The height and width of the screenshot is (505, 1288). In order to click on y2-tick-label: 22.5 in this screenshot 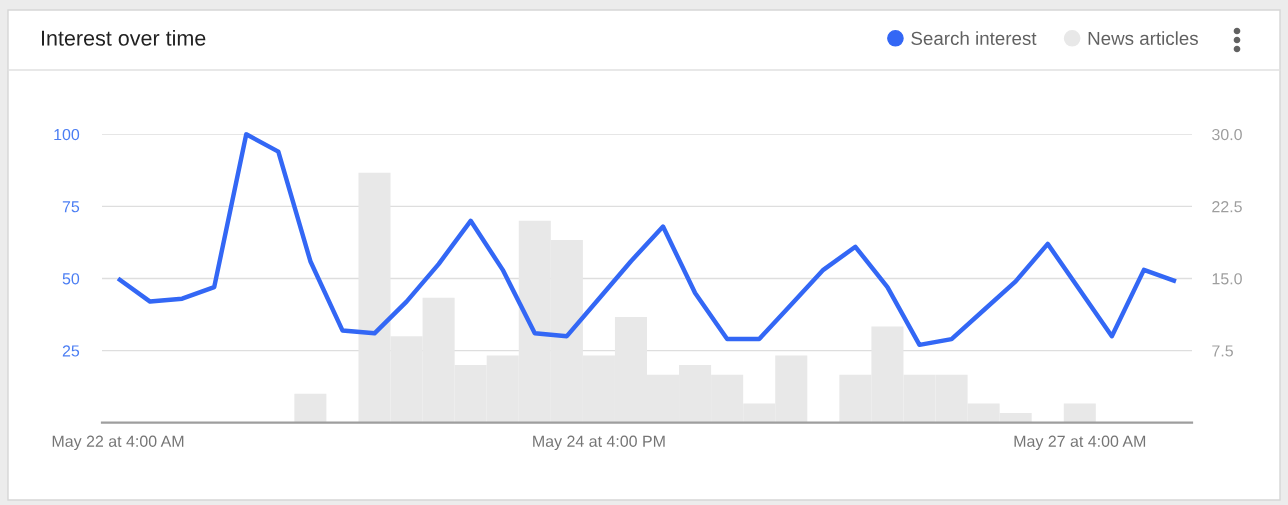, I will do `click(1227, 207)`.